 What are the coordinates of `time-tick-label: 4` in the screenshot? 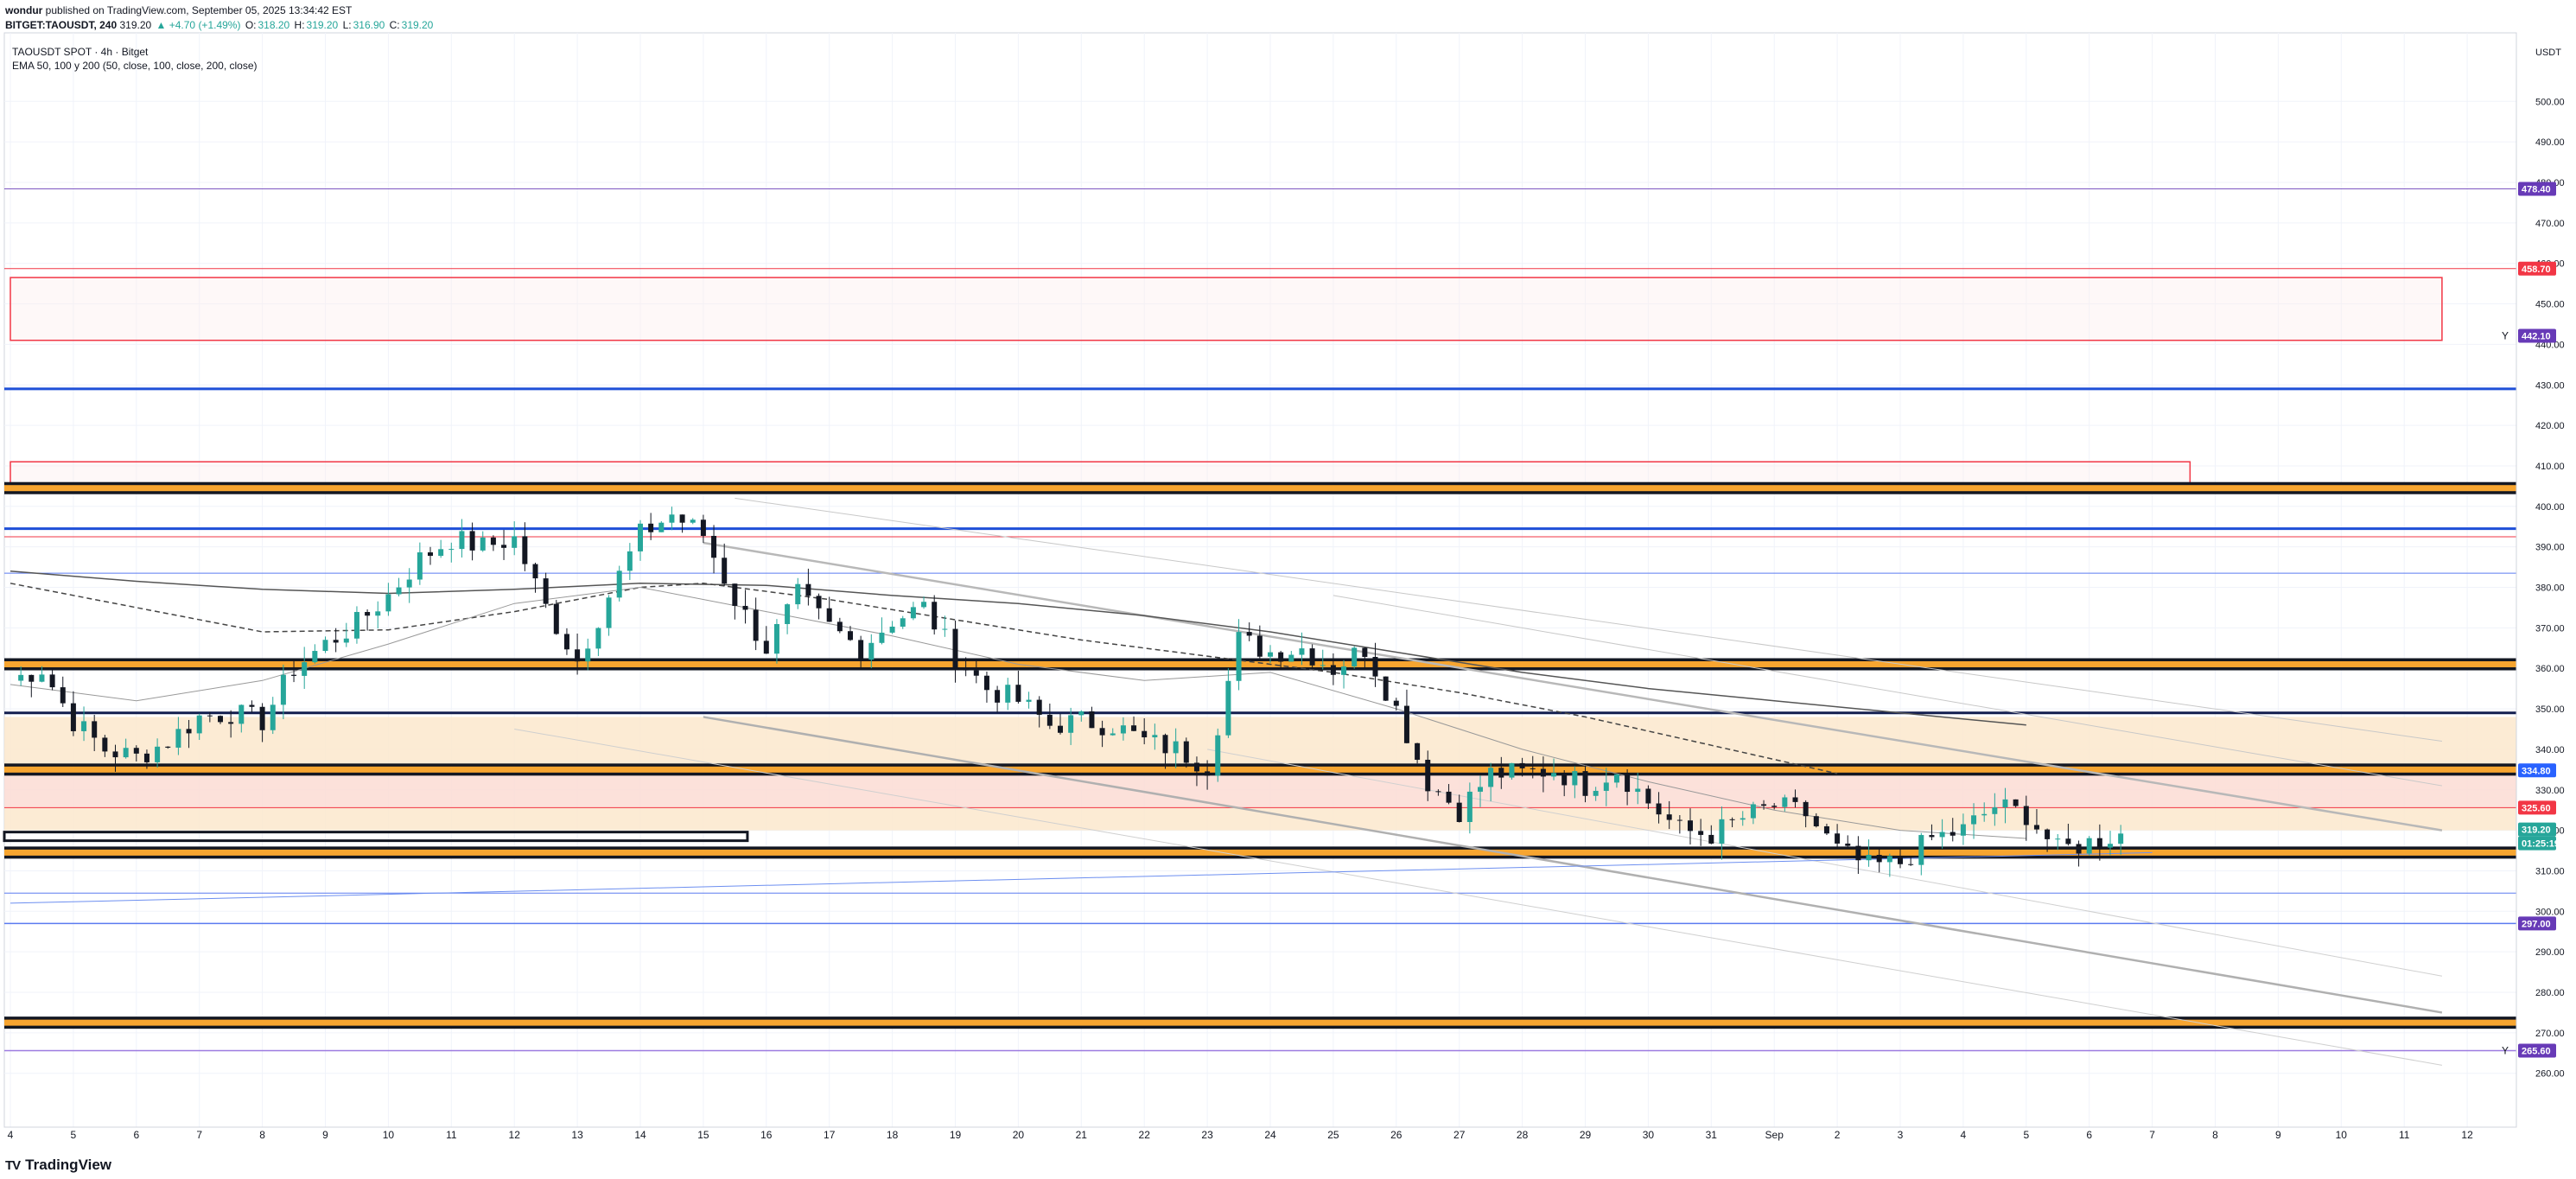 It's located at (11, 1135).